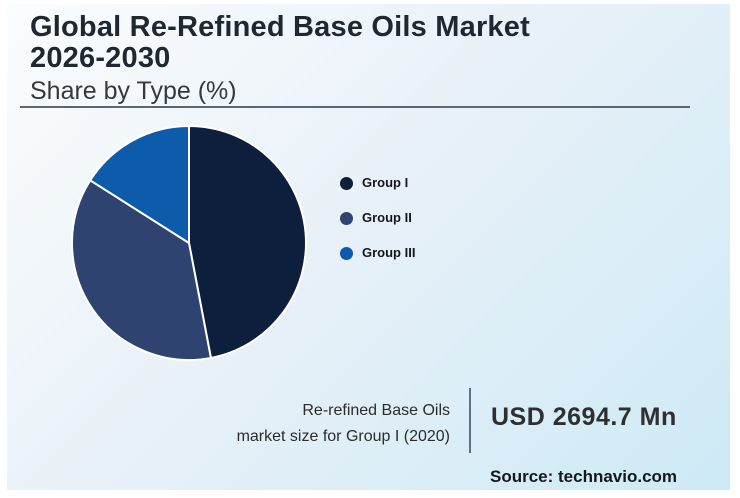  I want to click on market-size-caption-line1: Re-refined Base Oils, so click(376, 410).